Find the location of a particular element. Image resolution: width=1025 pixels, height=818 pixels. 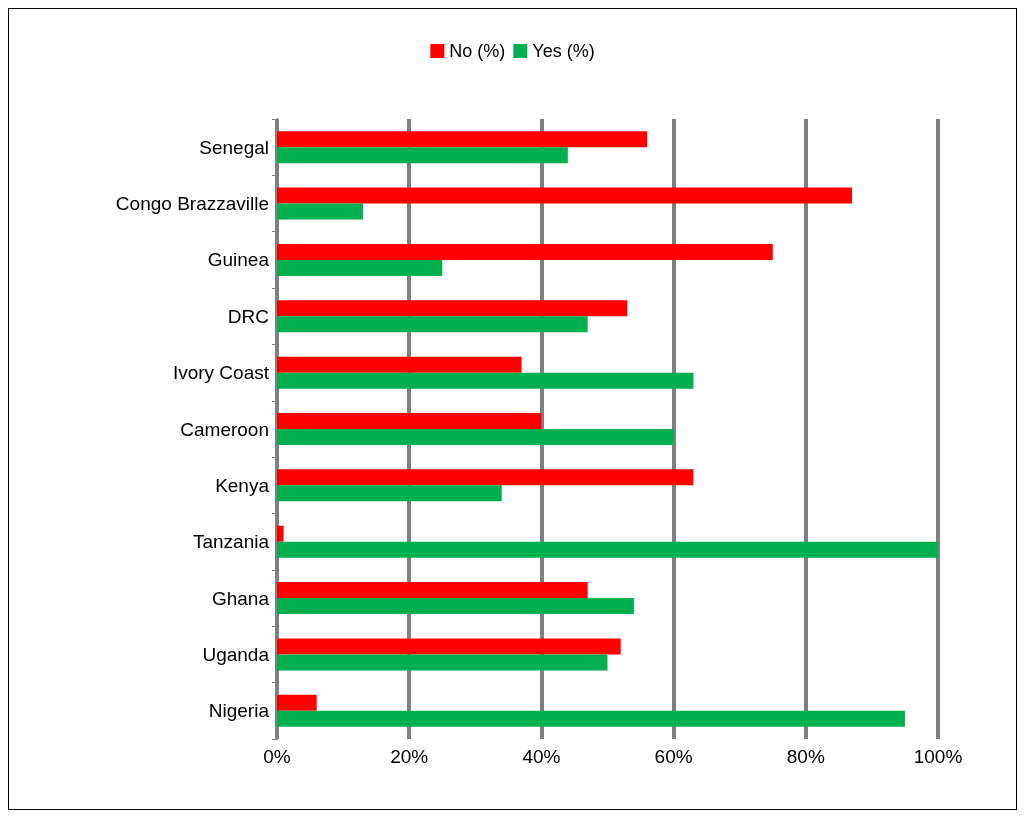

legend-label: Yes (%) is located at coordinates (563, 51).